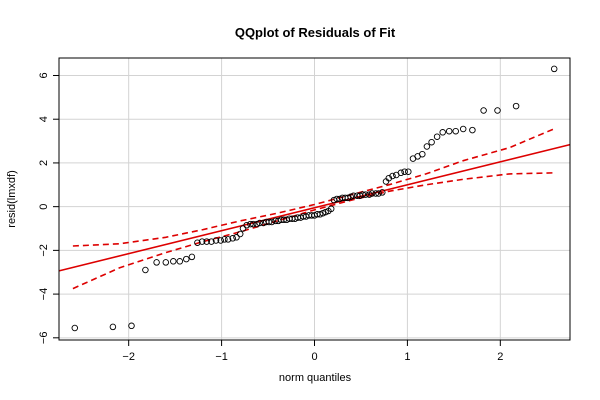 This screenshot has height=400, width=600. I want to click on y-tick-label: 0, so click(44, 207).